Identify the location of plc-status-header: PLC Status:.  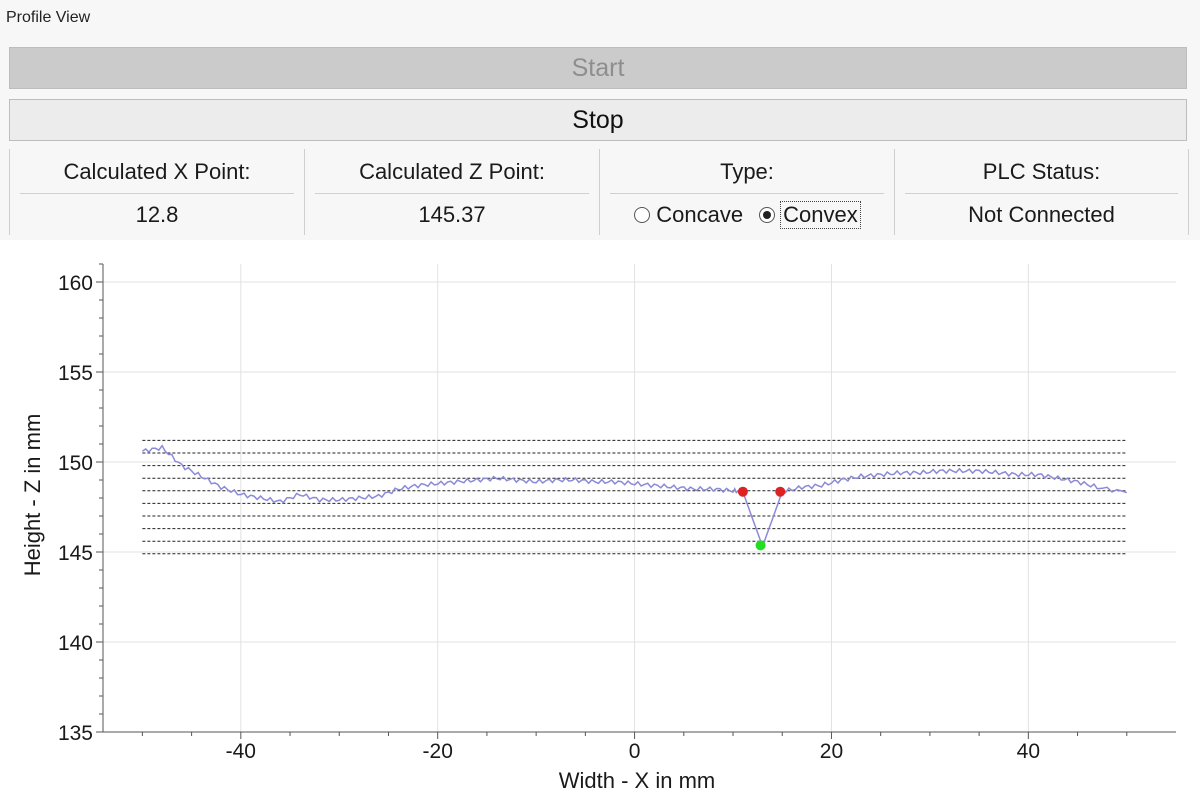
(1041, 171).